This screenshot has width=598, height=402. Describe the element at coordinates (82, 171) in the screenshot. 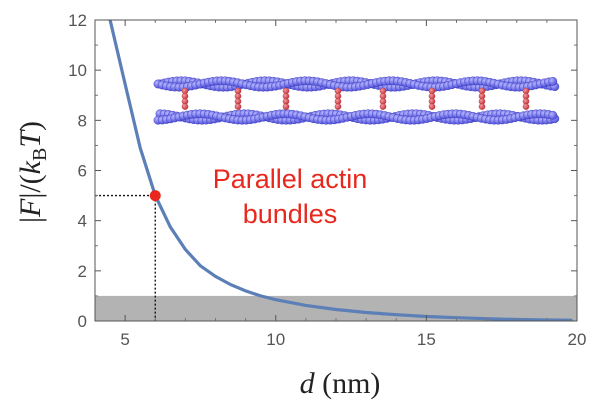

I see `y-tick-label: 6` at that location.